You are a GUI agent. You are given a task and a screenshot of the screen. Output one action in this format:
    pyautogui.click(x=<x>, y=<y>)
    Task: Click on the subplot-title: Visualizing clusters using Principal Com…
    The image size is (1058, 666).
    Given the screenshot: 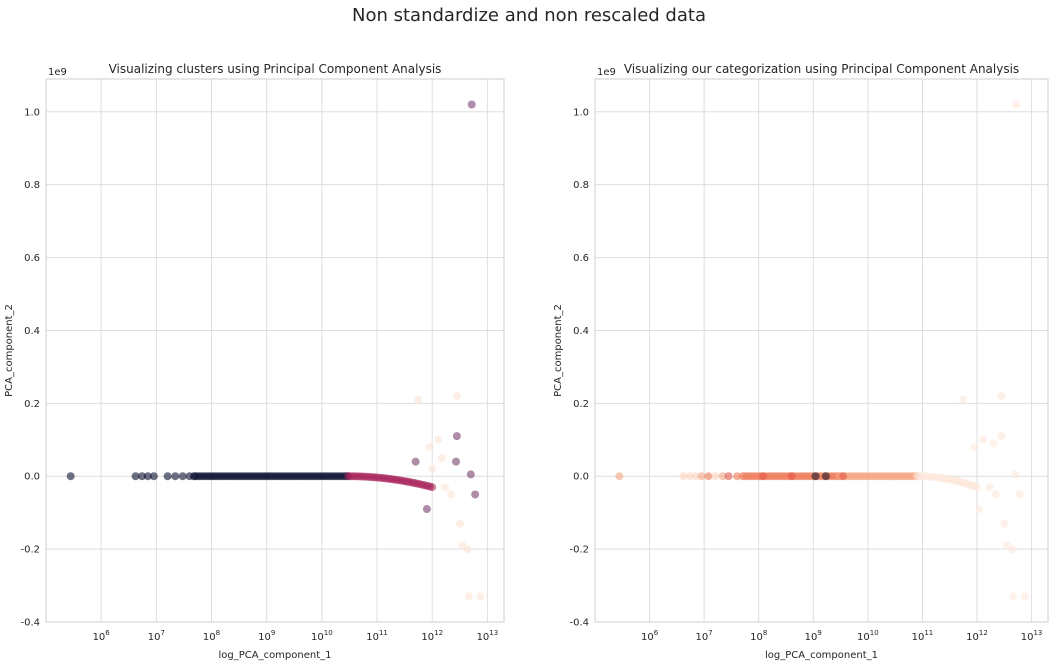 What is the action you would take?
    pyautogui.click(x=275, y=69)
    